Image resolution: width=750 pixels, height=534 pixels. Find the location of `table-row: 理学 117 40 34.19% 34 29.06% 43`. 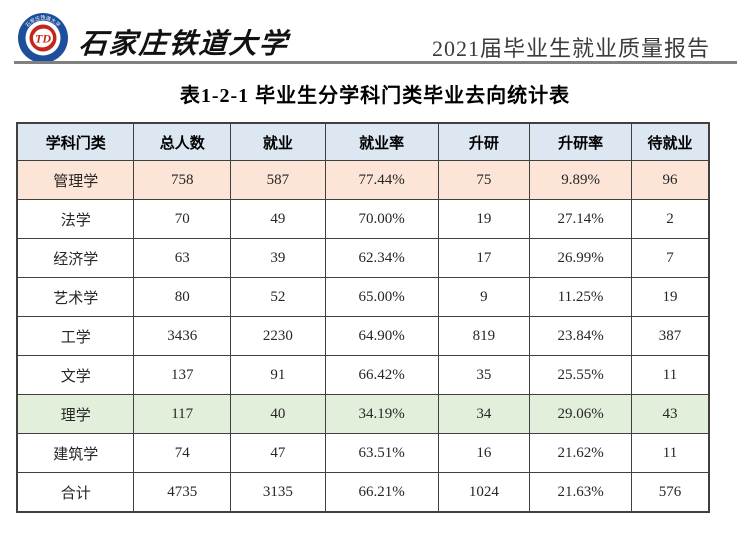

table-row: 理学 117 40 34.19% 34 29.06% 43 is located at coordinates (363, 414).